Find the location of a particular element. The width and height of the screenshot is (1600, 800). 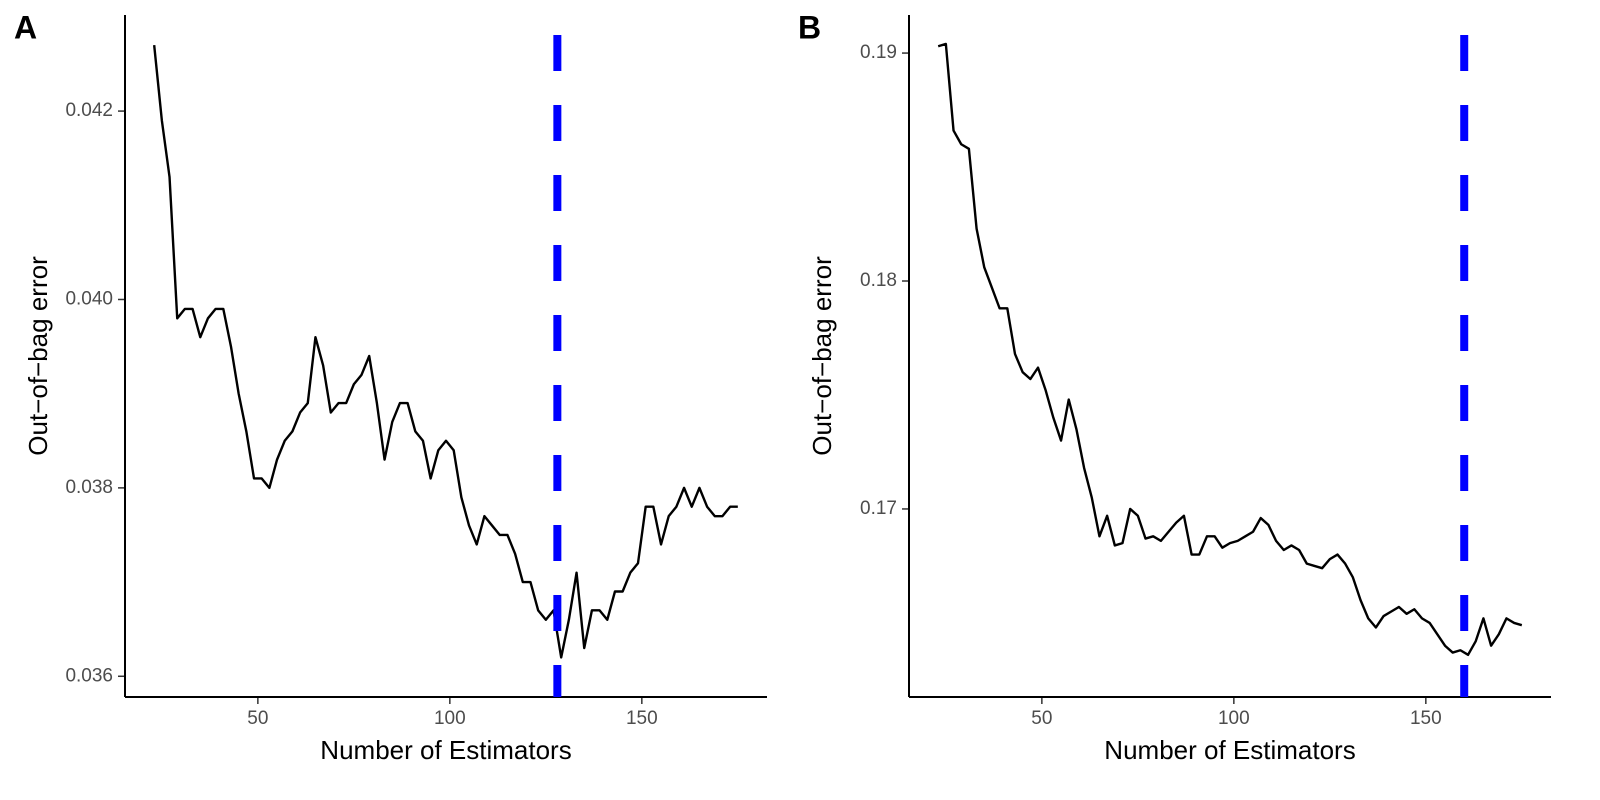

y-tick-label: 0.17 is located at coordinates (878, 508).